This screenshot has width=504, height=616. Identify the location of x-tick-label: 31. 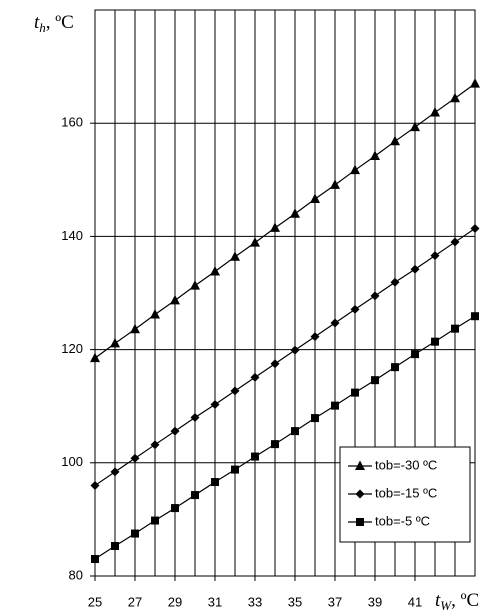
(215, 601).